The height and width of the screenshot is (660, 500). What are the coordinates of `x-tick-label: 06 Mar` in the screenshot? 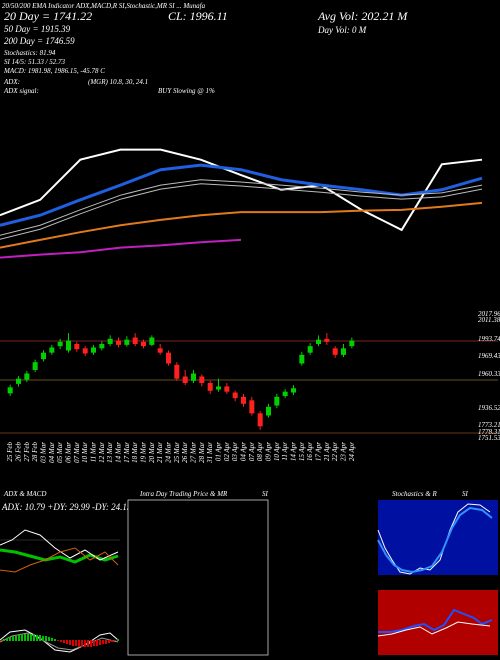 It's located at (69, 452).